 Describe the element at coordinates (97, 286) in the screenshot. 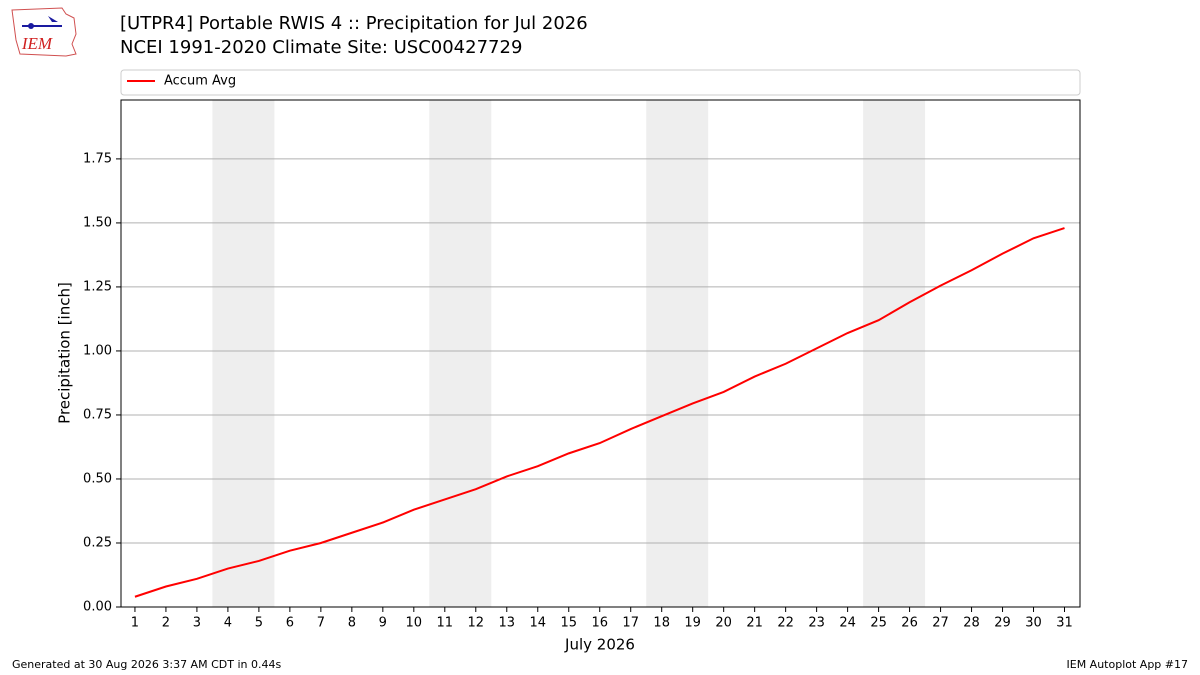

I see `y-tick-label: 1.25` at that location.